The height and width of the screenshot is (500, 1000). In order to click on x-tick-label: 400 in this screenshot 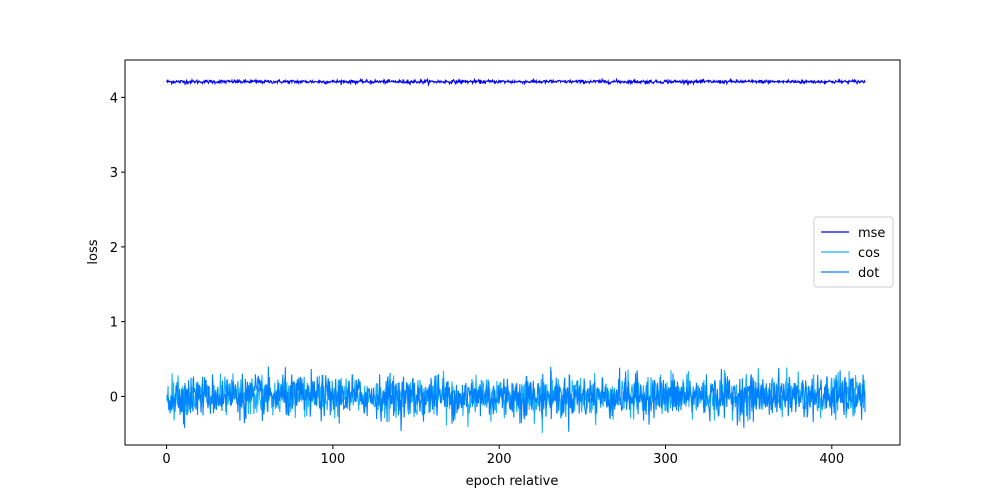, I will do `click(831, 459)`.